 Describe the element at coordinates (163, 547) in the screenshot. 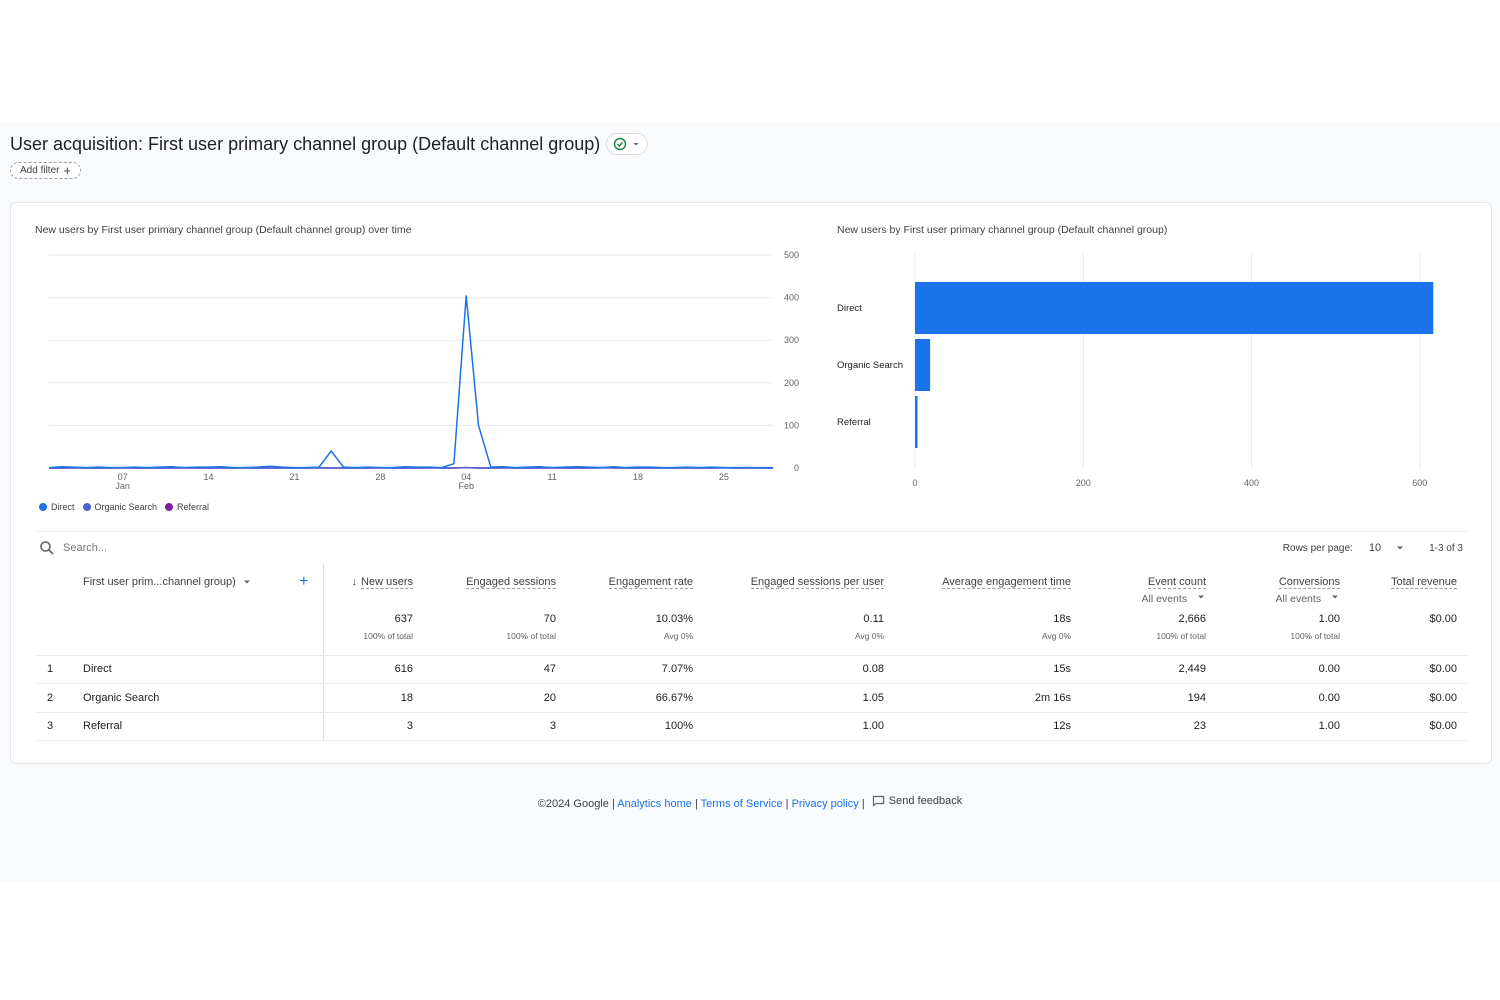

I see `search-input` at that location.